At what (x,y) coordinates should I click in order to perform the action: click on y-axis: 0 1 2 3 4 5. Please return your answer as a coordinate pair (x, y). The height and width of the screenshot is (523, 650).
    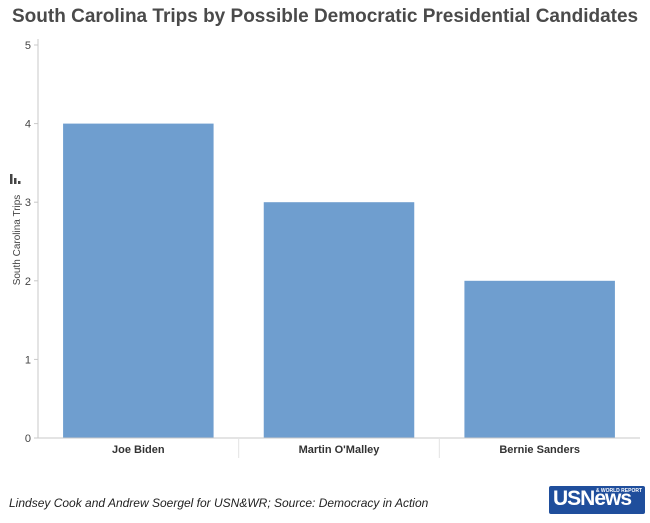
    Looking at the image, I should click on (32, 242).